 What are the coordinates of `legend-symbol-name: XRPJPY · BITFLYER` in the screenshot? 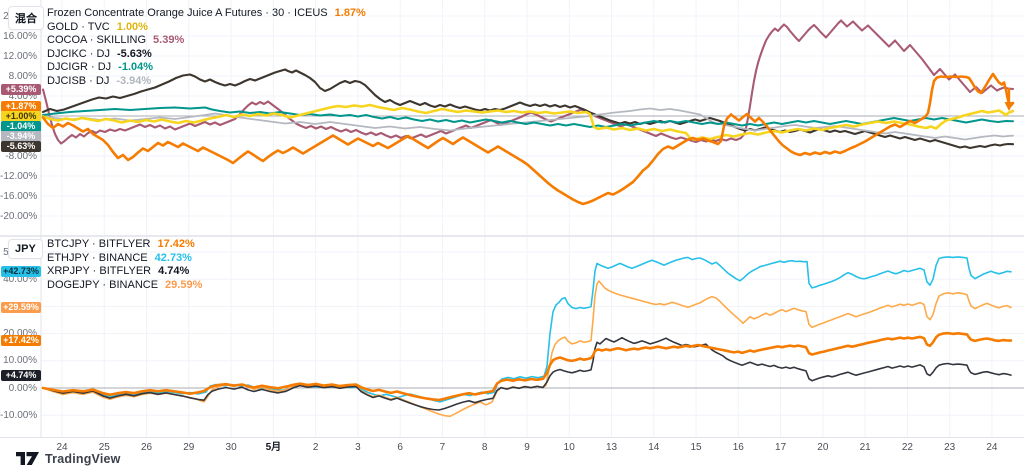 It's located at (99, 271).